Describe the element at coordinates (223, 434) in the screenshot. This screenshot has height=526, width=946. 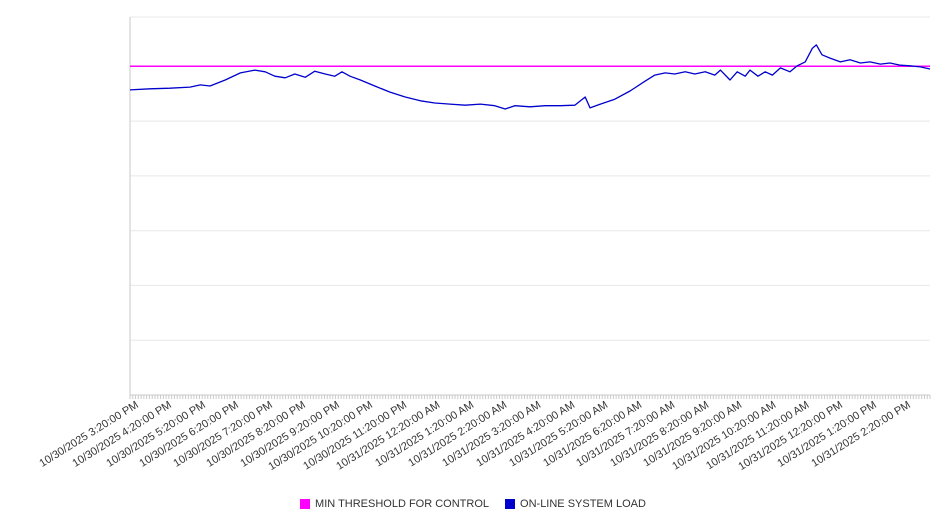
I see `x-axis-label: 10/30/2025 7:20:00 PM` at that location.